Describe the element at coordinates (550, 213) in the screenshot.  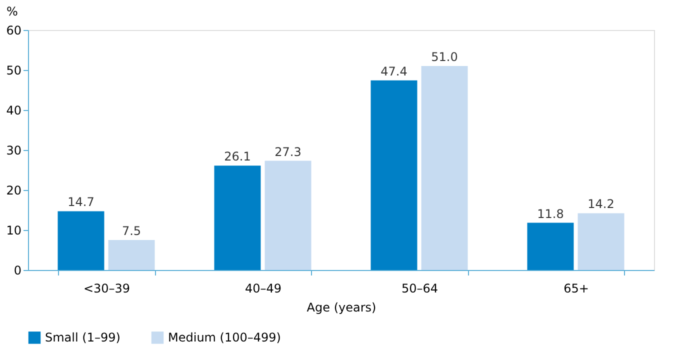
I see `data-label: 11.8` at that location.